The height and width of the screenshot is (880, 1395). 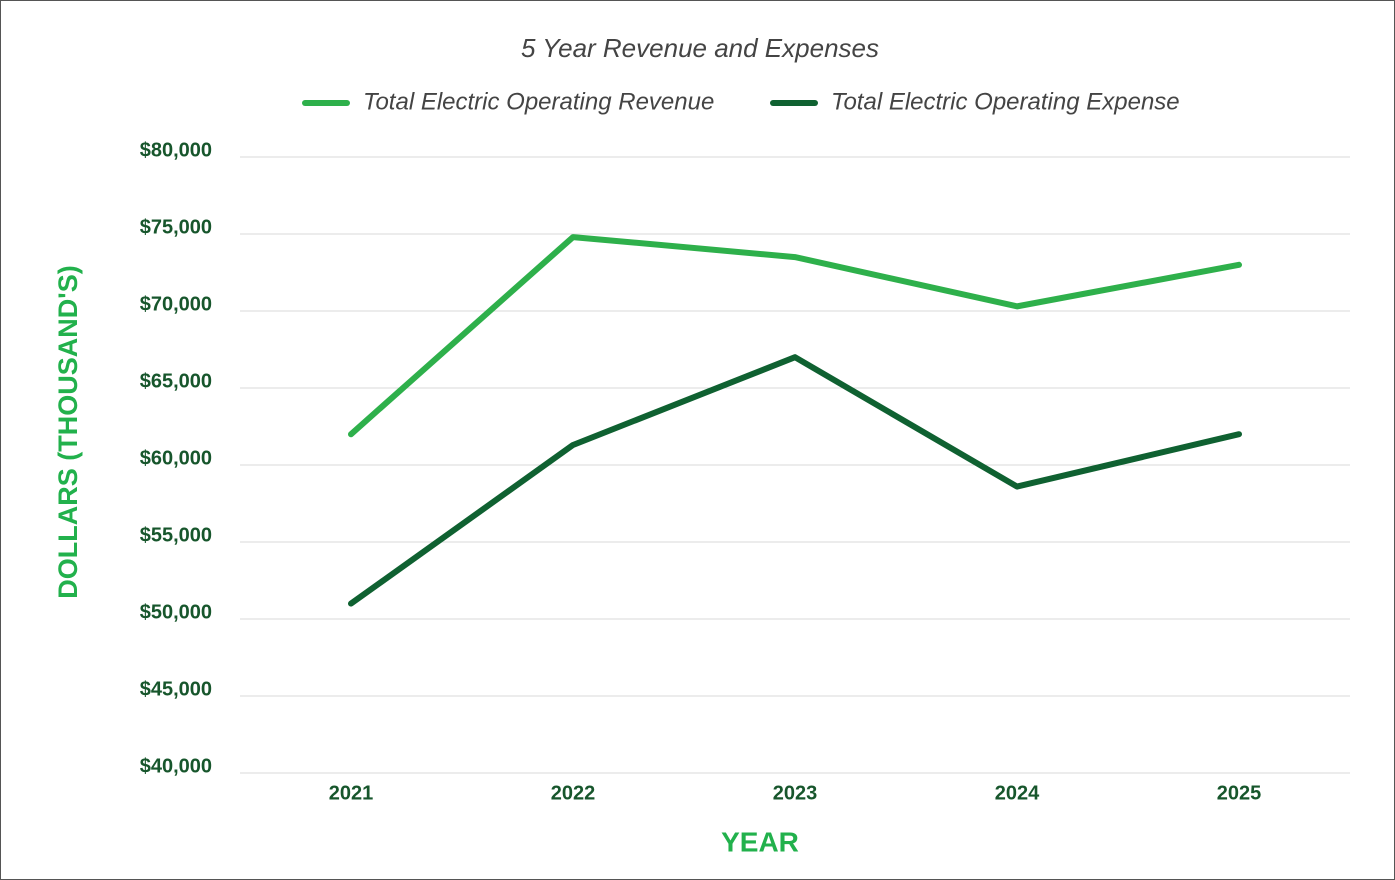 What do you see at coordinates (795, 793) in the screenshot?
I see `x-tick-label: 2023` at bounding box center [795, 793].